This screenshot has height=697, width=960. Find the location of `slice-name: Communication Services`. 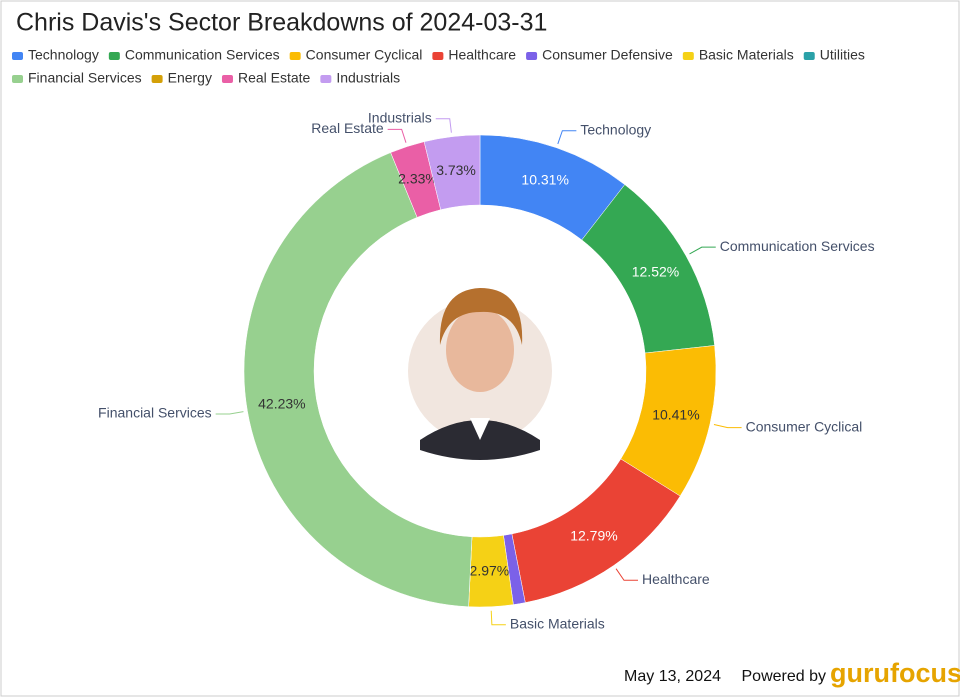

slice-name: Communication Services is located at coordinates (797, 246).